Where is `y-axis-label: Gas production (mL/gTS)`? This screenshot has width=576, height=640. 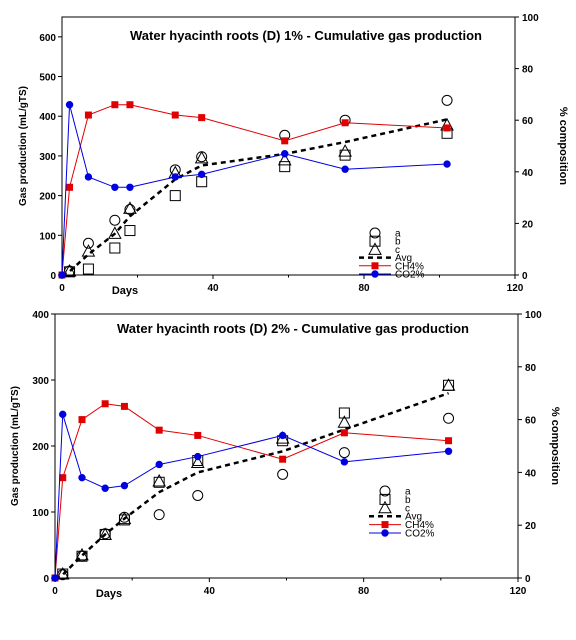 y-axis-label: Gas production (mL/gTS) is located at coordinates (23, 146).